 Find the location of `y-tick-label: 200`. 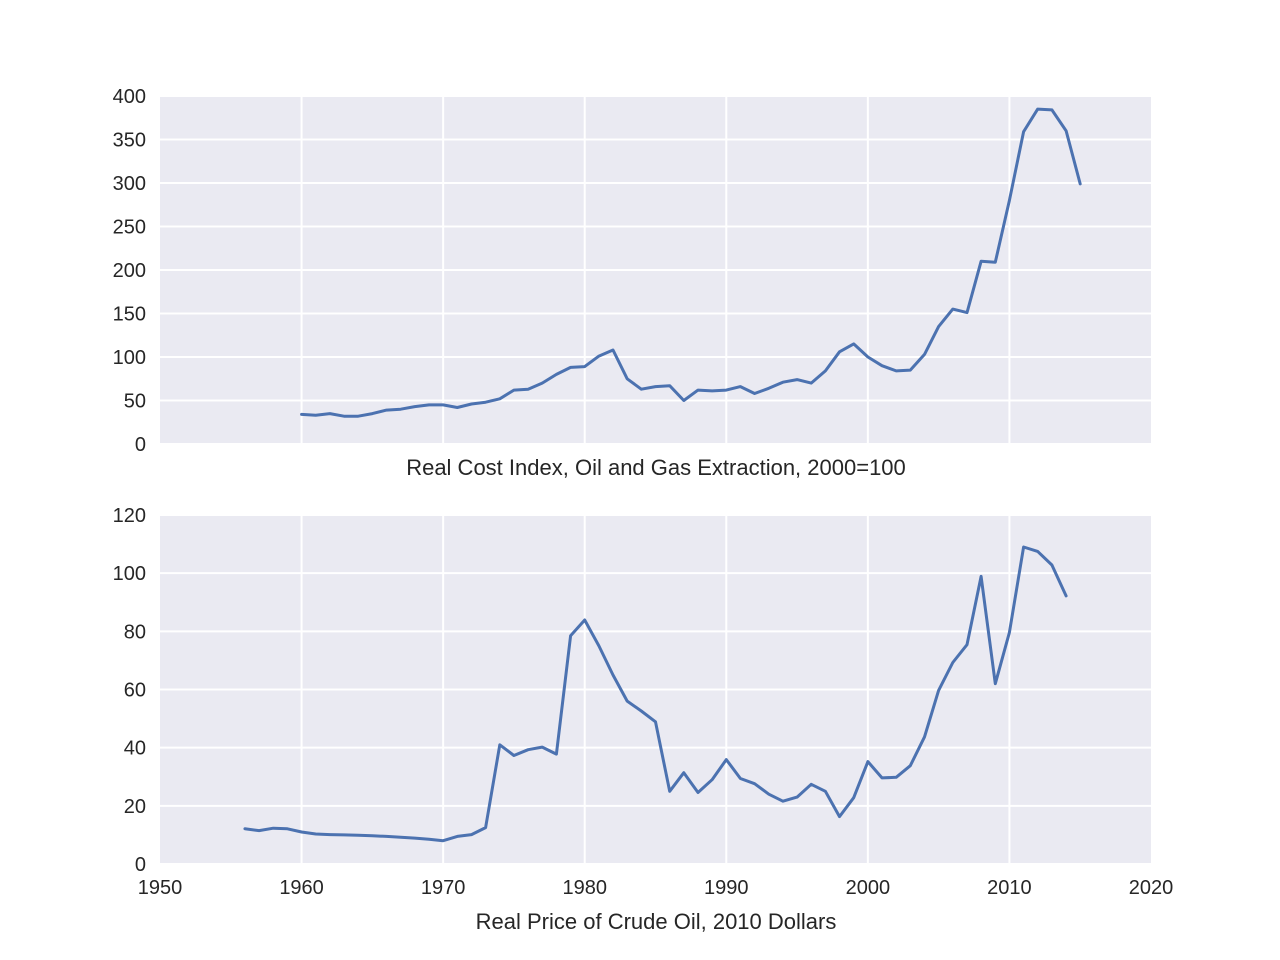

y-tick-label: 200 is located at coordinates (129, 271).